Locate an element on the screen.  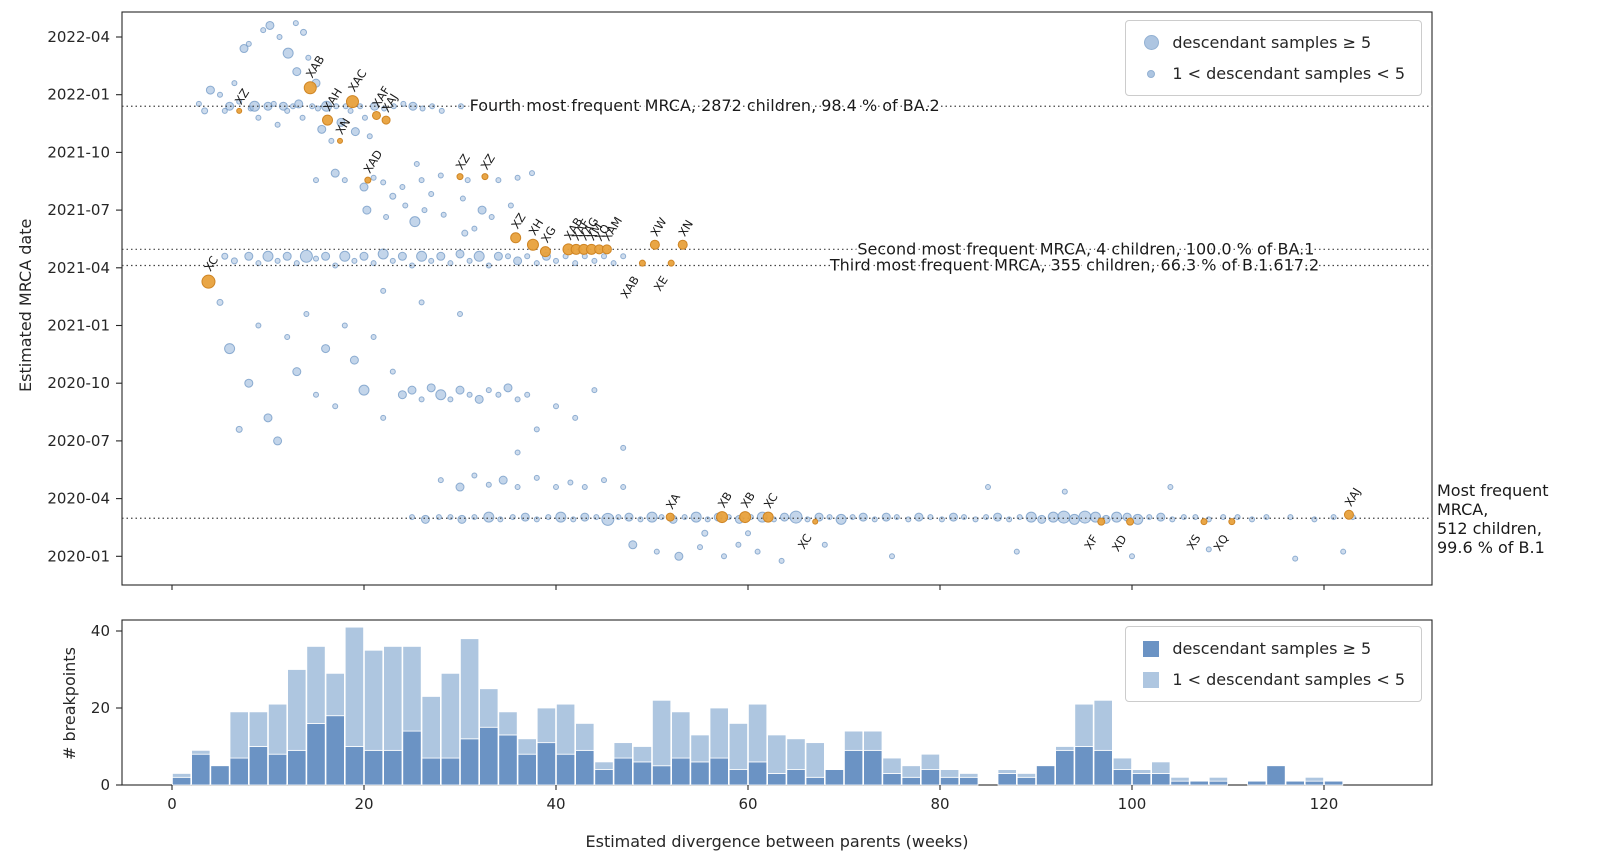
hist-x-tick-label: 0 is located at coordinates (172, 804).